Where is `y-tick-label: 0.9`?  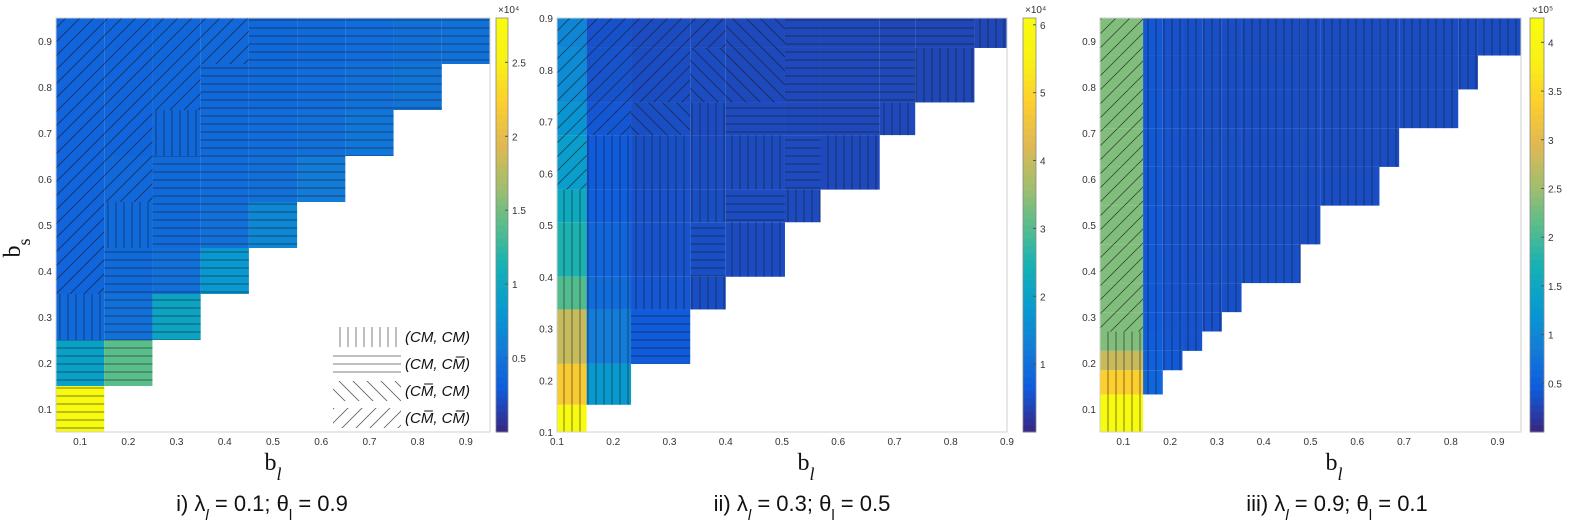
y-tick-label: 0.9 is located at coordinates (1089, 42).